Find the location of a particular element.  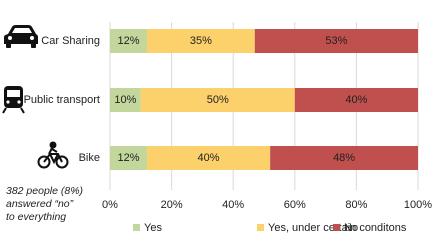

legend-label: No is located at coordinates (351, 228).